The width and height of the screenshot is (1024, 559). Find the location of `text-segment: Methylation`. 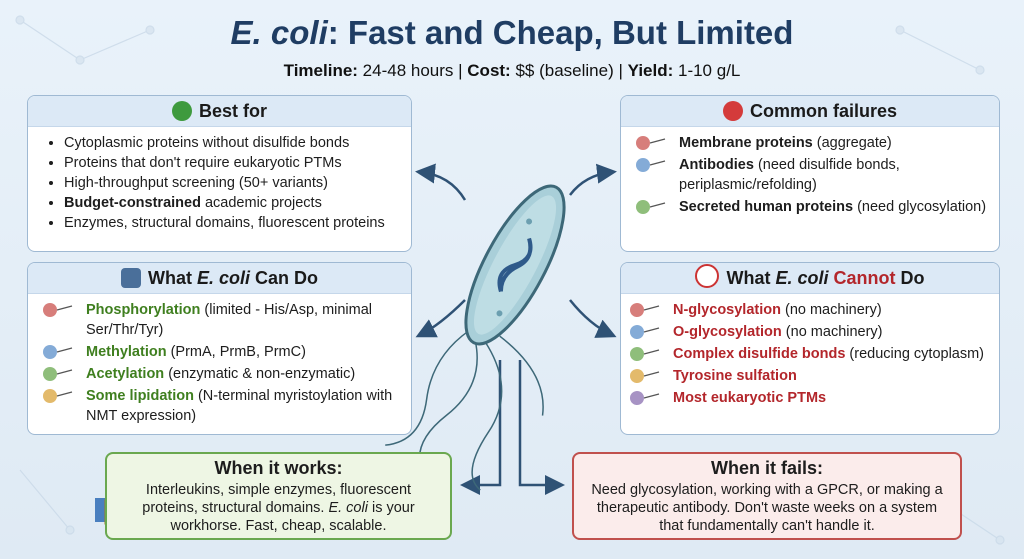

text-segment: Methylation is located at coordinates (126, 352).